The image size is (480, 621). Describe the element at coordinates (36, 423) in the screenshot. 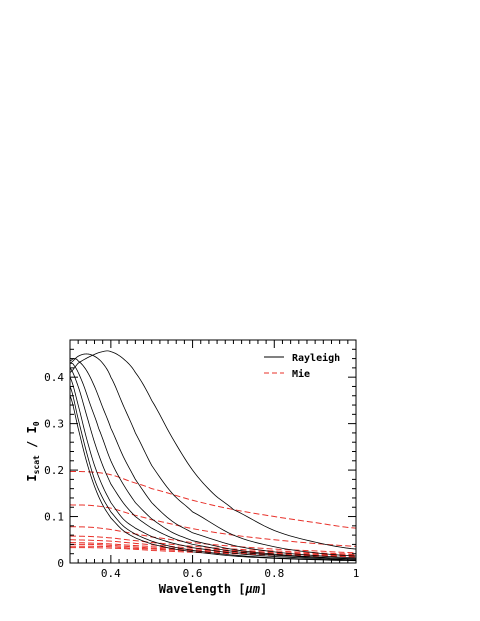

I see `y-axis-title-sub2: 0` at that location.